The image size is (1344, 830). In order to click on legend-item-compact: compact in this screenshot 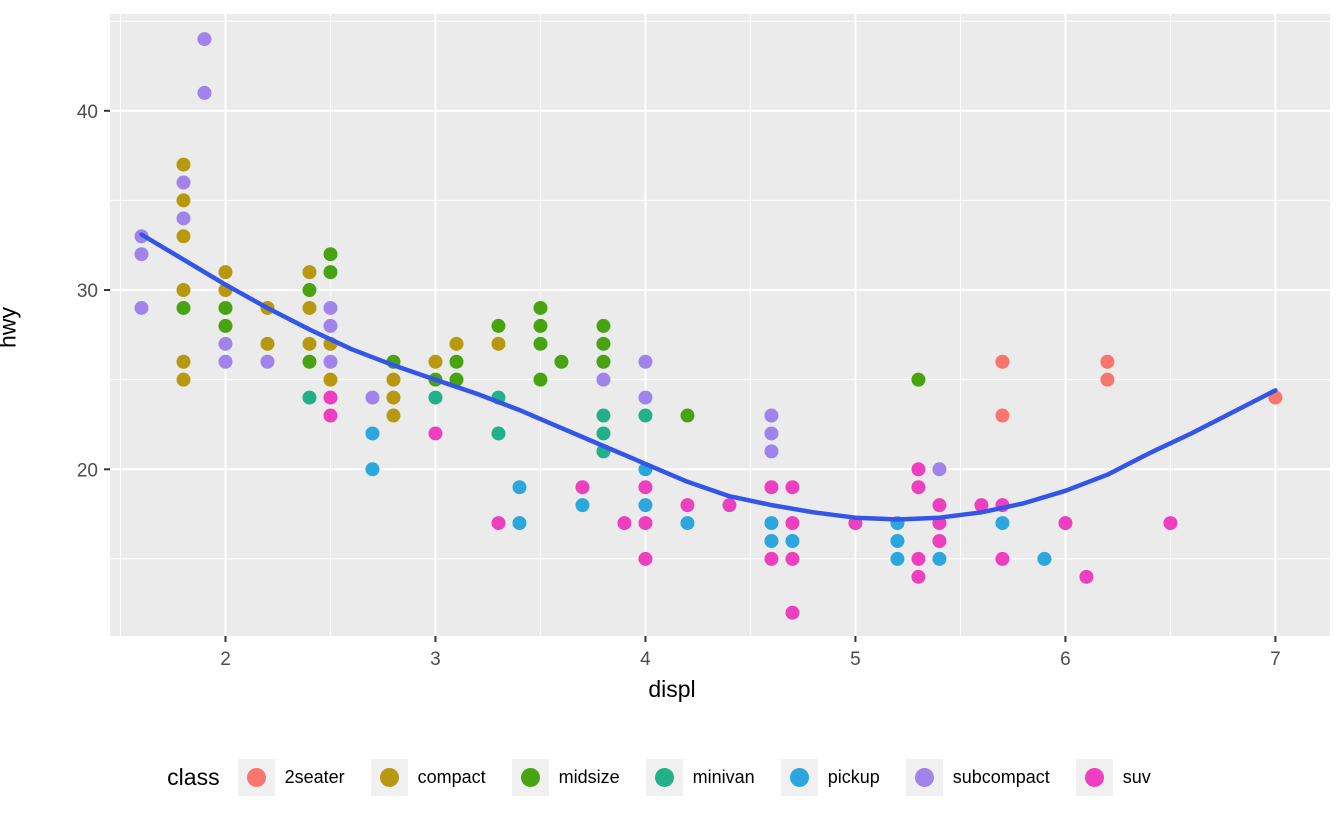, I will do `click(428, 777)`.